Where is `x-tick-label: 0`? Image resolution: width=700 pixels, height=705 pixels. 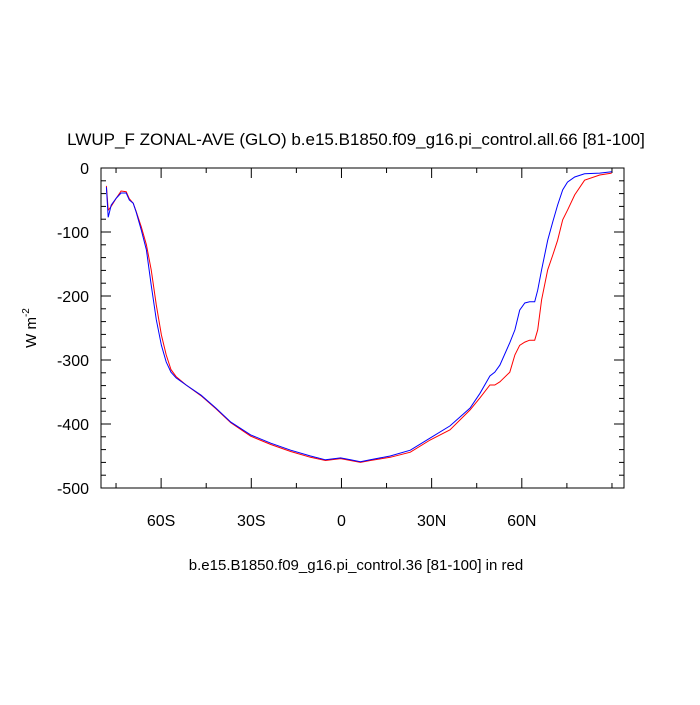
x-tick-label: 0 is located at coordinates (341, 521).